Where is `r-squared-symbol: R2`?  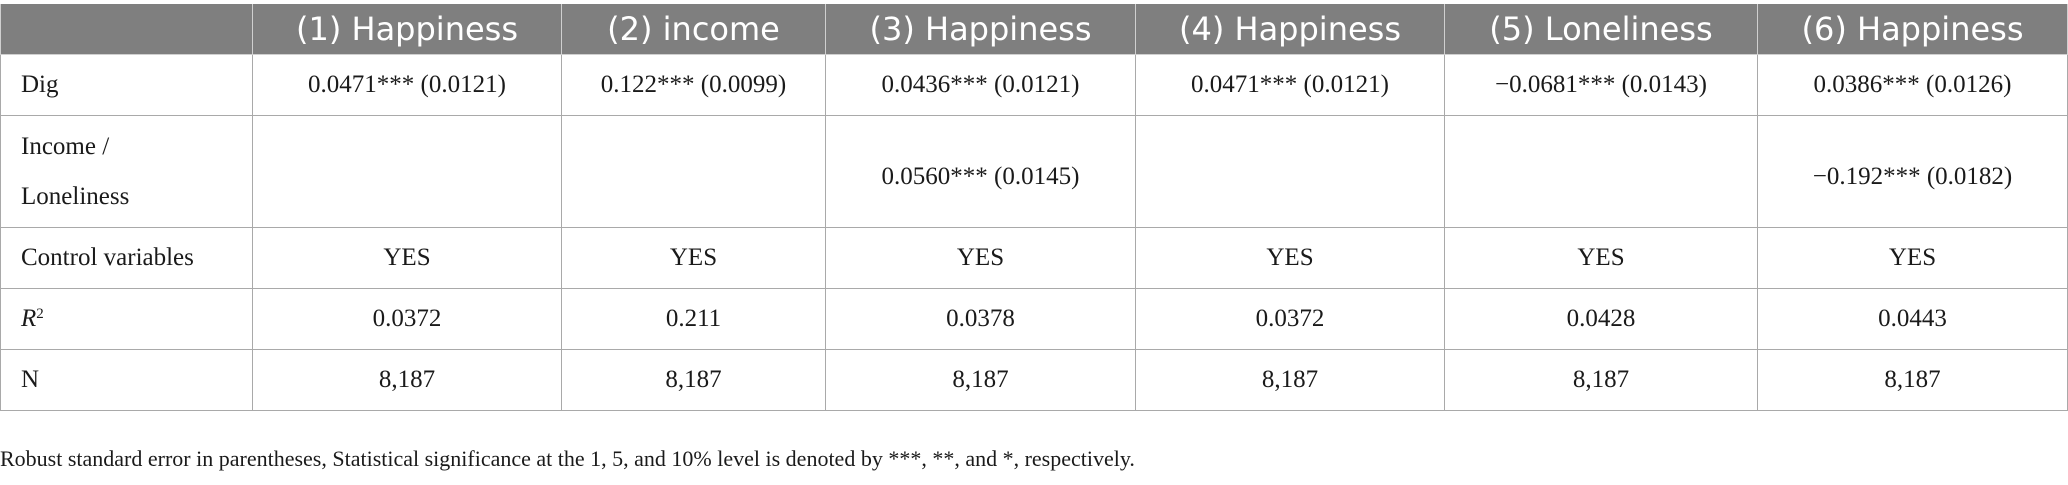
r-squared-symbol: R2 is located at coordinates (32, 318).